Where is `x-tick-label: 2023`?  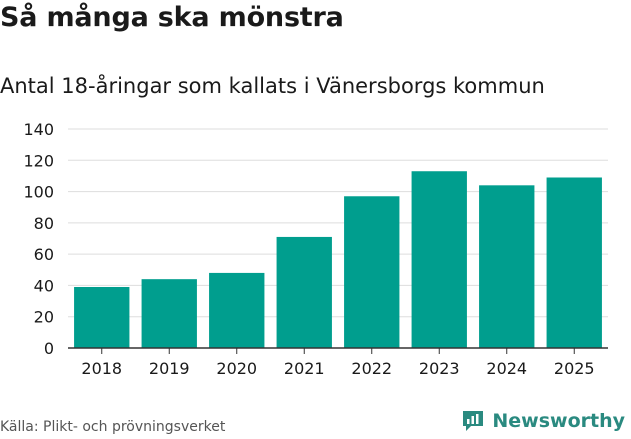 x-tick-label: 2023 is located at coordinates (439, 368).